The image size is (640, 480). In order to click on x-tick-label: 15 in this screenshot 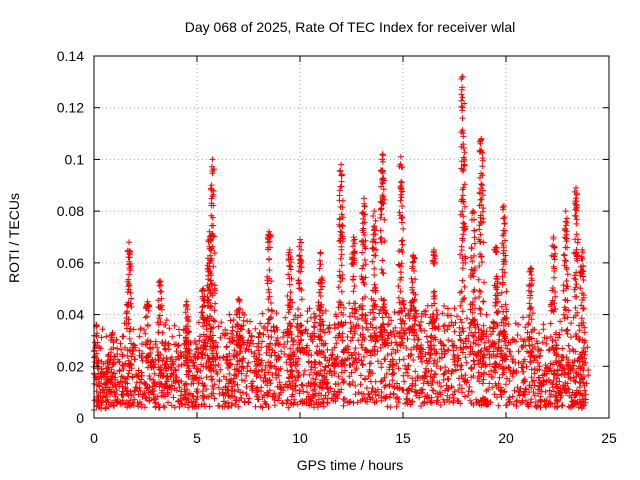, I will do `click(403, 438)`.